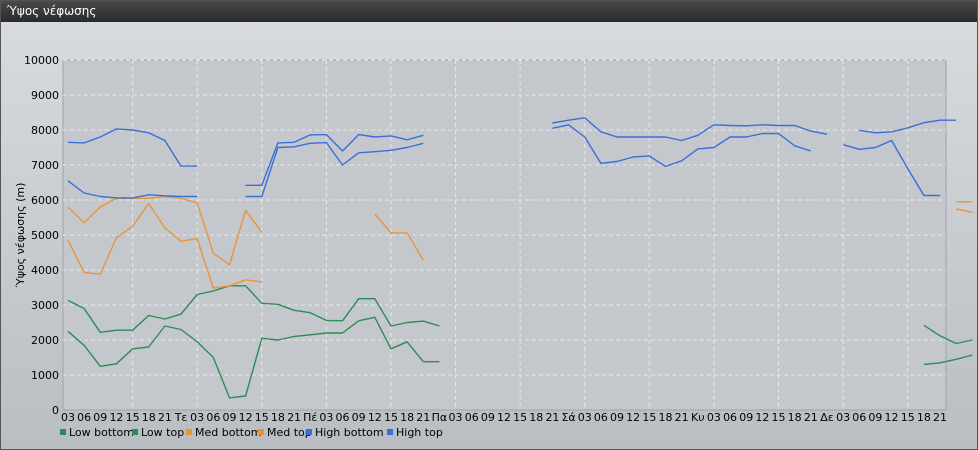 The height and width of the screenshot is (450, 978). I want to click on series-line-high-top, so click(512, 151).